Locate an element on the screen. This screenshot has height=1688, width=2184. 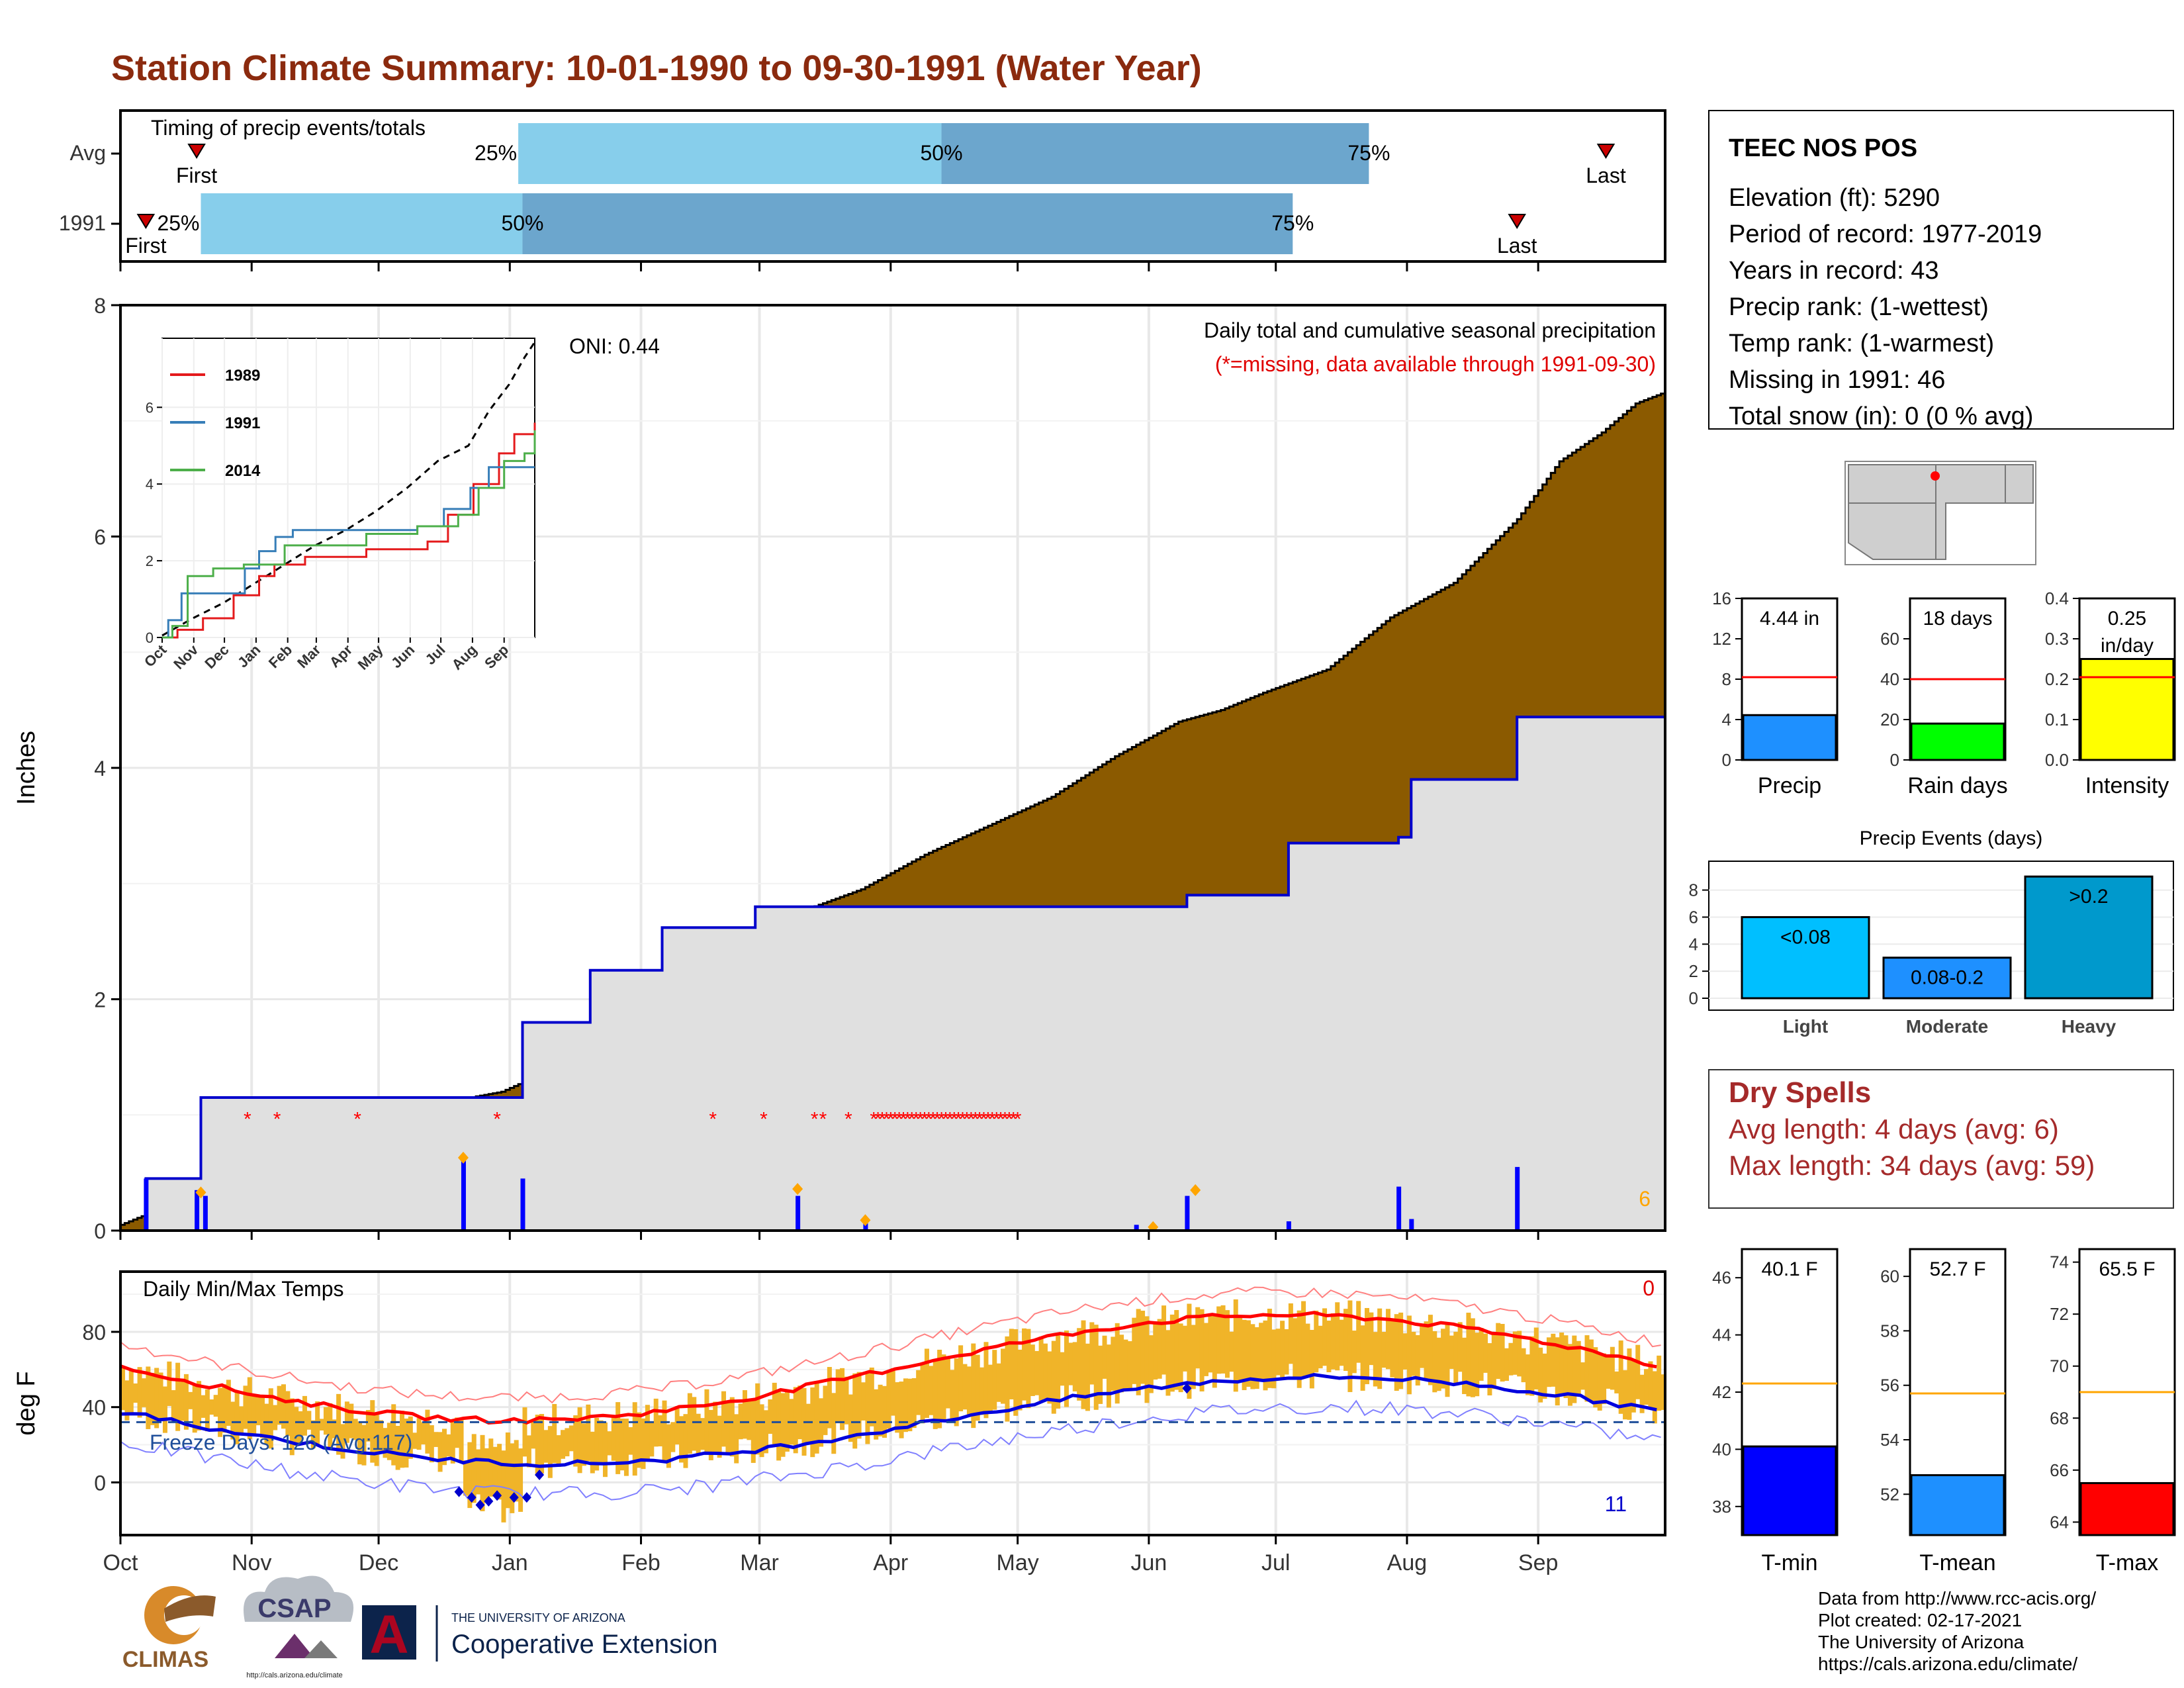
timing-row-label: Avg is located at coordinates (87, 153).